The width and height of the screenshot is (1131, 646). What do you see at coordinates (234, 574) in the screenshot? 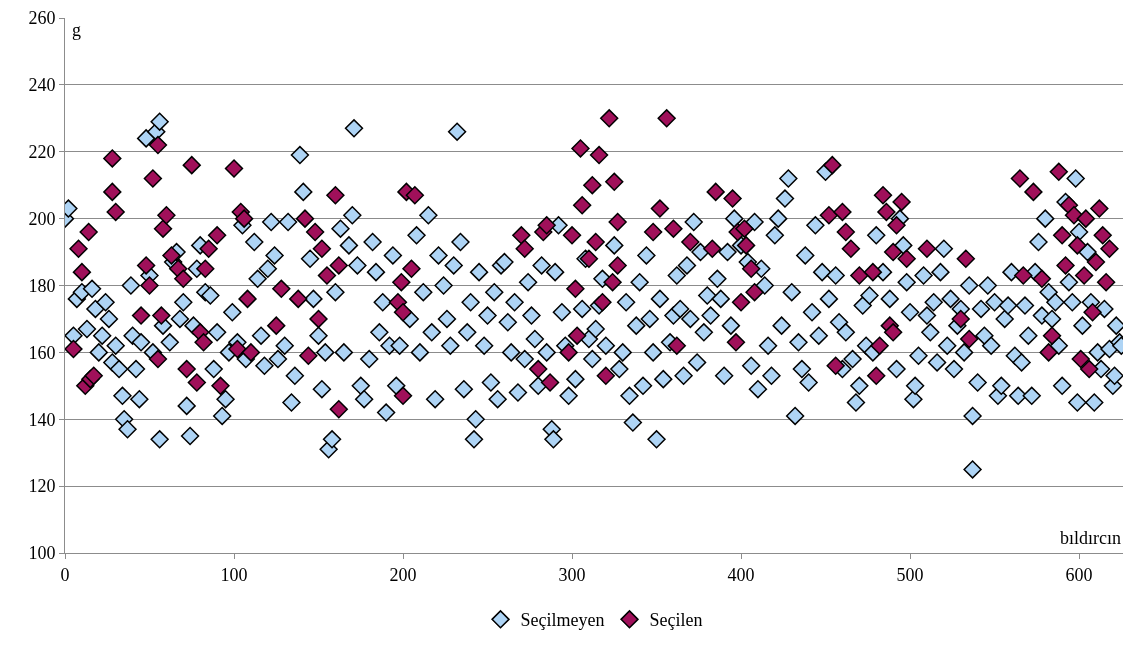
I see `x-tick-label: 100` at bounding box center [234, 574].